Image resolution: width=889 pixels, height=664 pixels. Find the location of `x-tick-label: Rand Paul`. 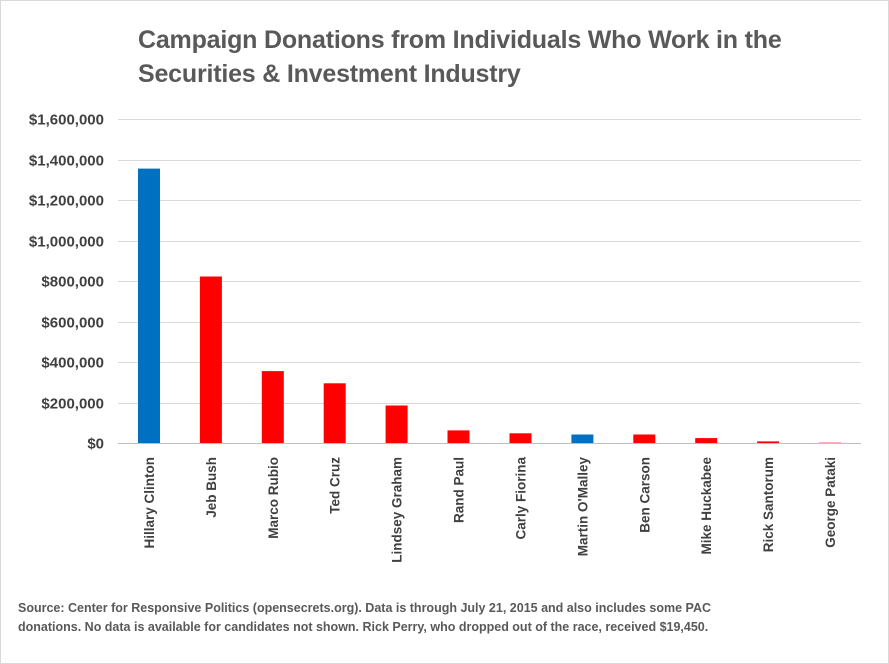

x-tick-label: Rand Paul is located at coordinates (459, 490).